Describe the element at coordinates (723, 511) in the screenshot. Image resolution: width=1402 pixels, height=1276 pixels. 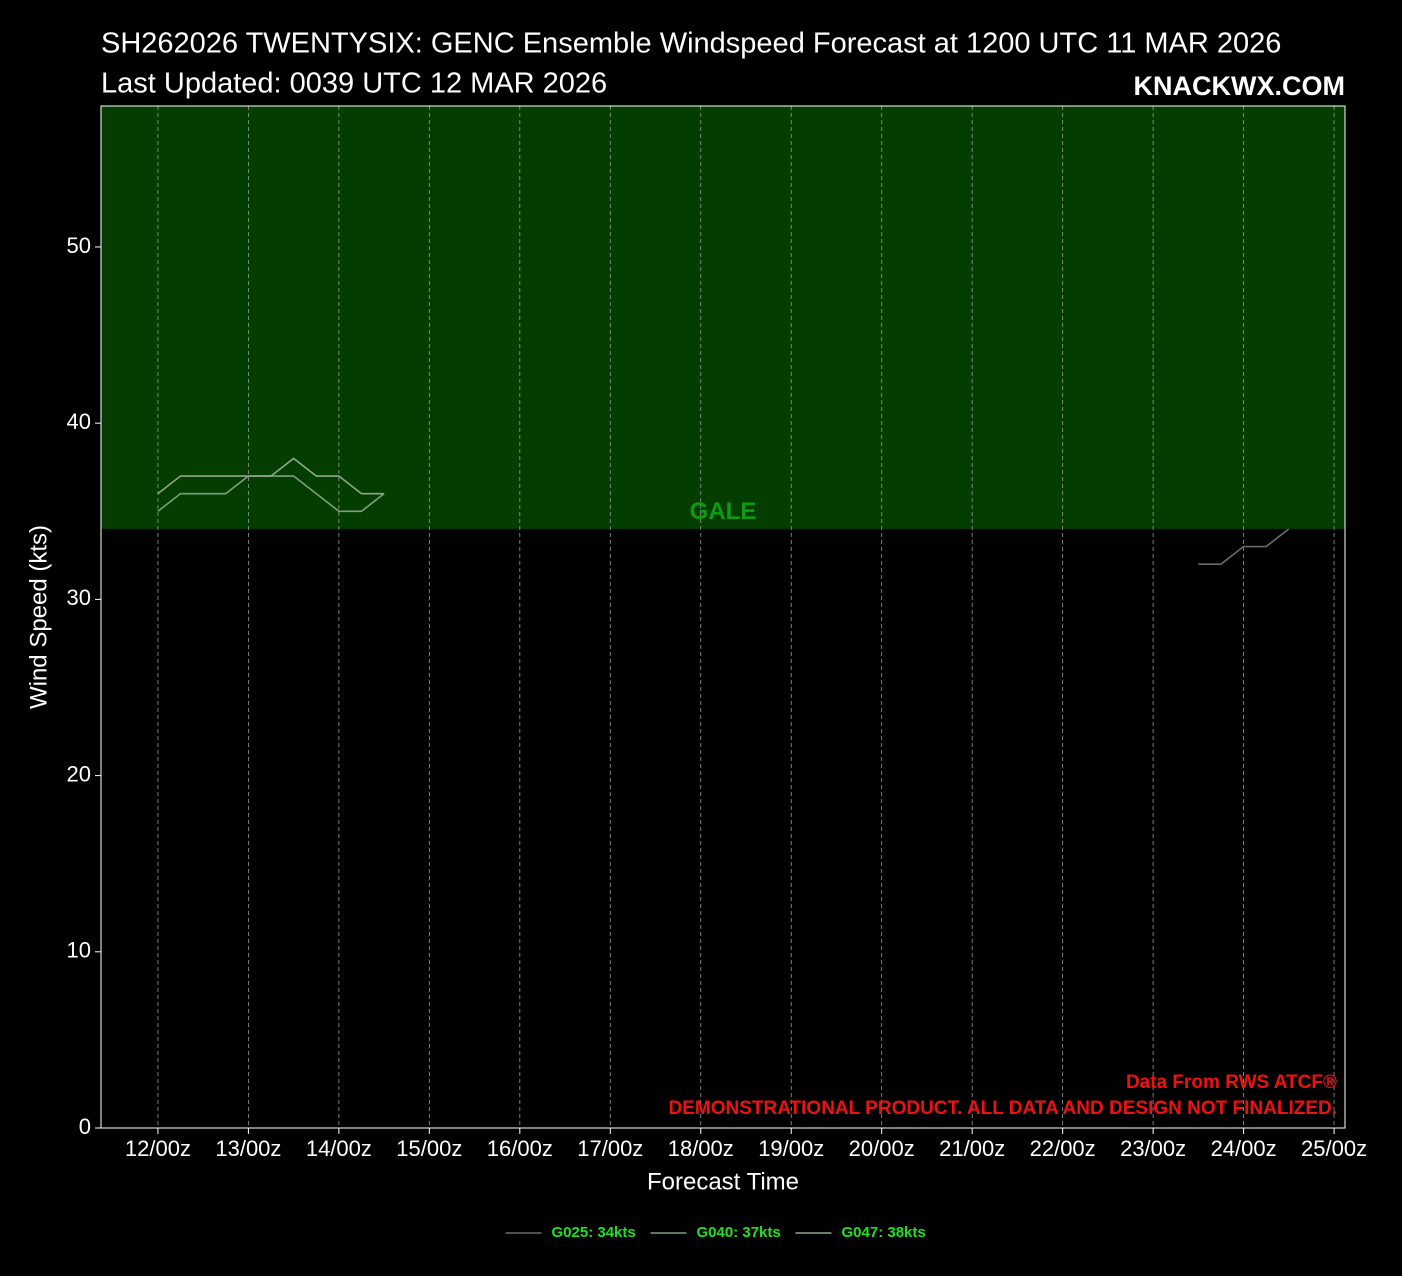
I see `band-label: GALE` at that location.